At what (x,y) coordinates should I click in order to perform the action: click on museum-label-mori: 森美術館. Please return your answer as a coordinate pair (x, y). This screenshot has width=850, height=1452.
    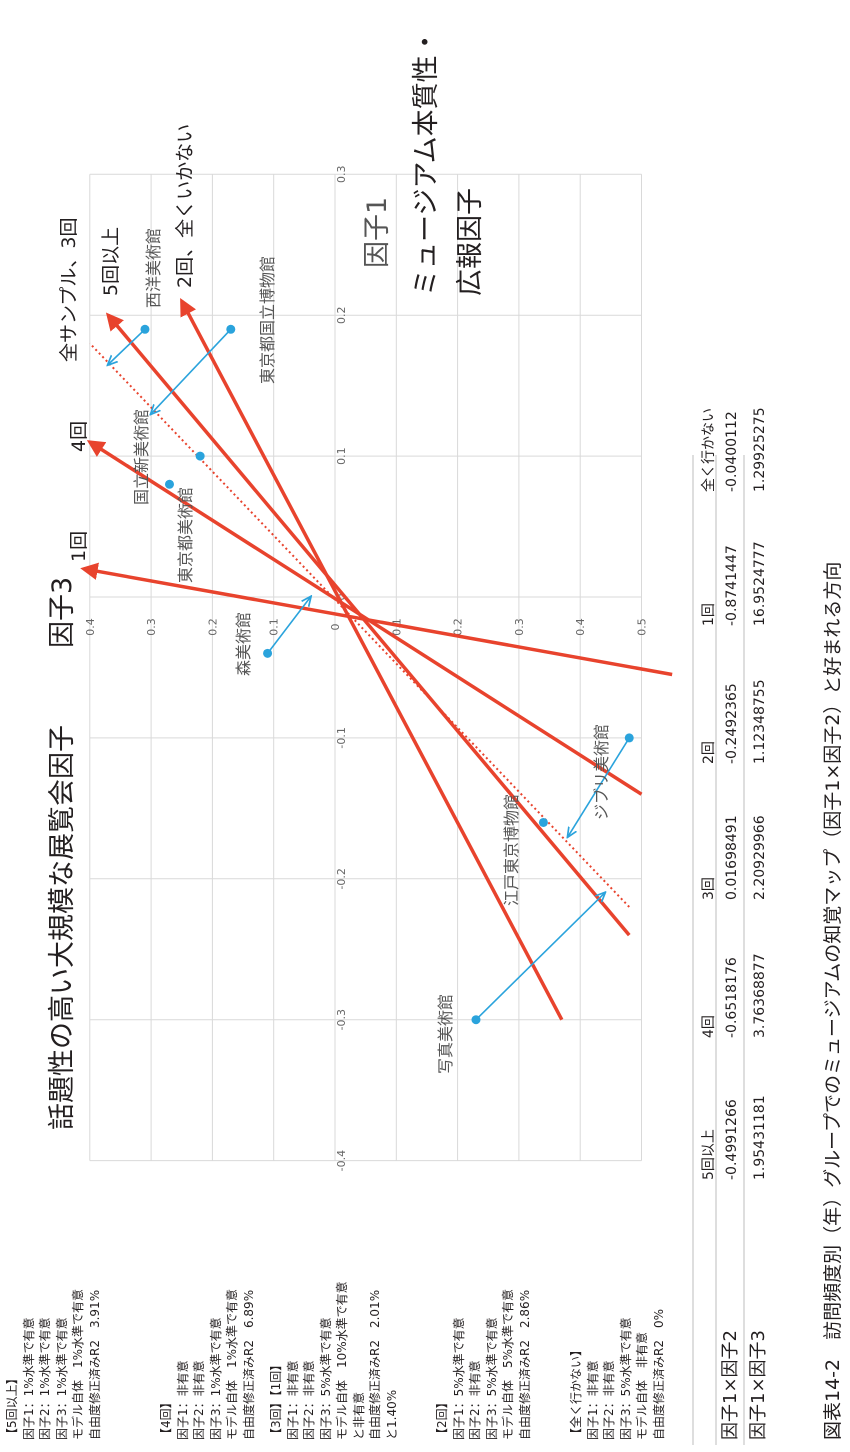
    Looking at the image, I should click on (243, 643).